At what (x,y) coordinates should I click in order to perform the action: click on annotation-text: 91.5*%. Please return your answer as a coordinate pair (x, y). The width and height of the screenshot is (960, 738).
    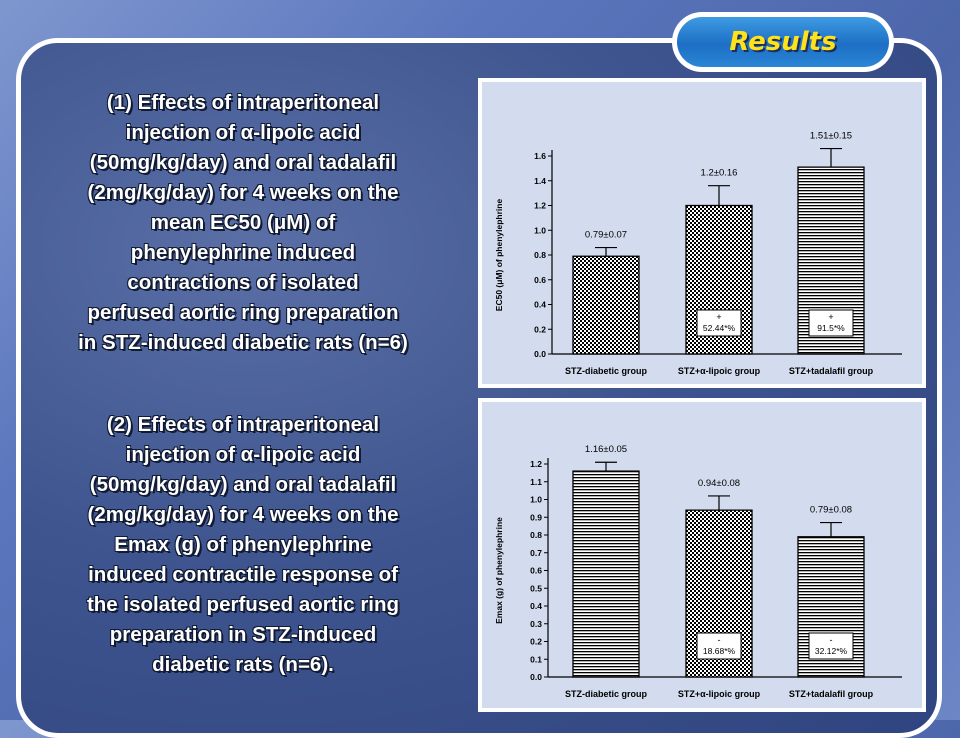
    Looking at the image, I should click on (831, 328).